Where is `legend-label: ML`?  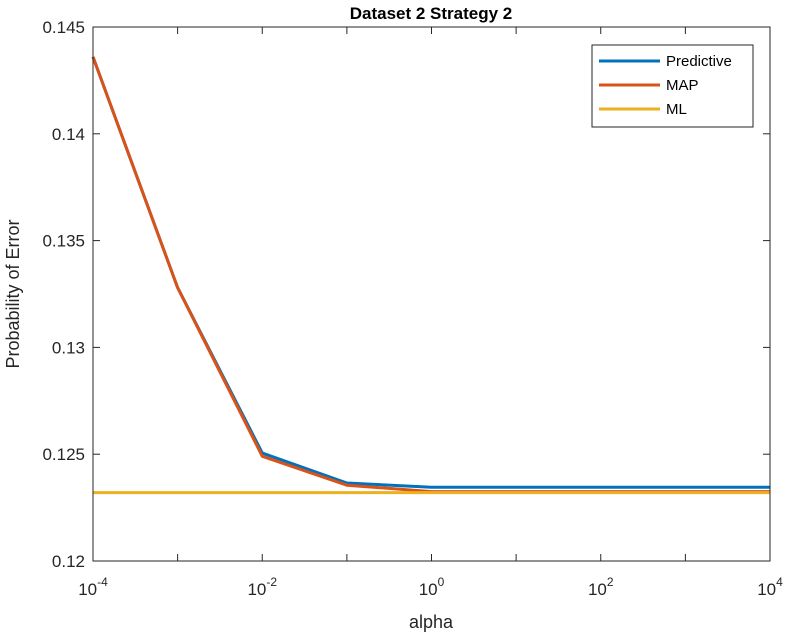 legend-label: ML is located at coordinates (676, 109).